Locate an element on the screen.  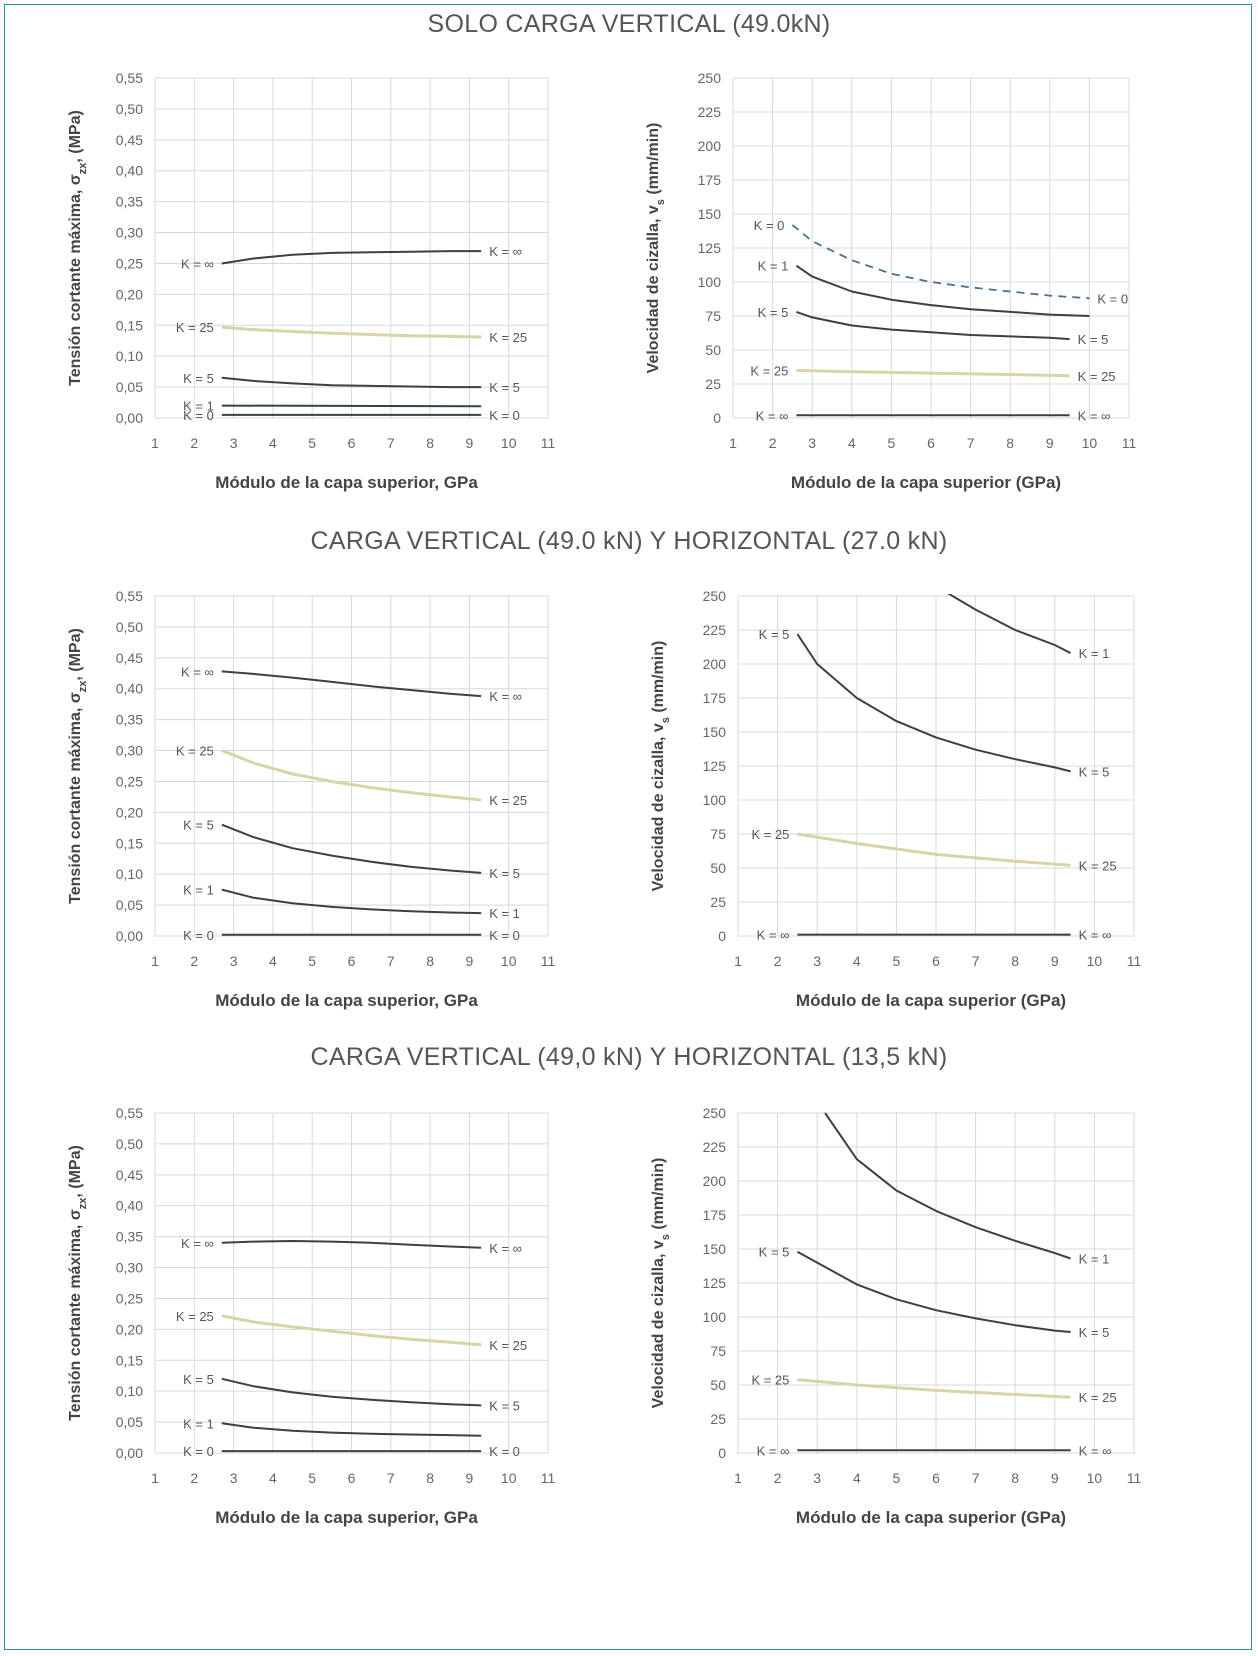
y-tick-label: 225 is located at coordinates (710, 112).